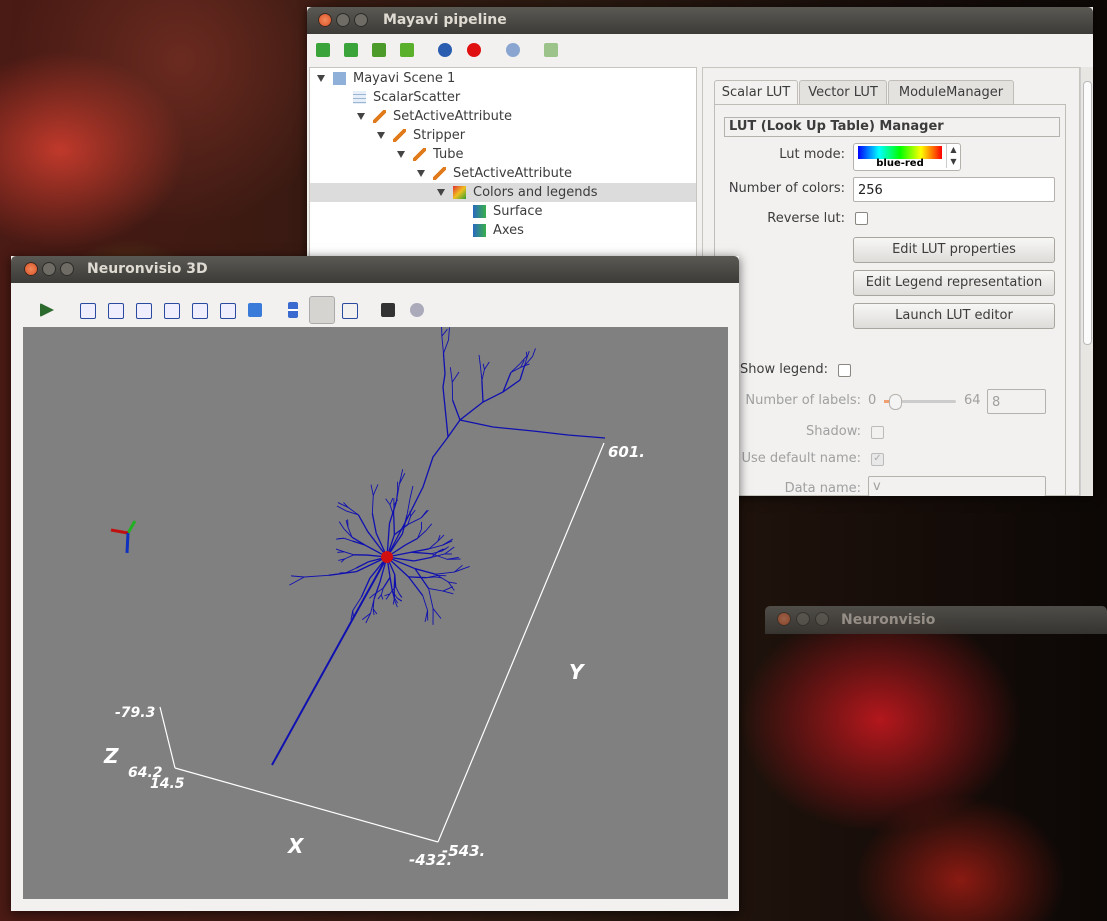 This screenshot has height=921, width=1107. What do you see at coordinates (503, 192) in the screenshot?
I see `tree-row: Colors and legends` at bounding box center [503, 192].